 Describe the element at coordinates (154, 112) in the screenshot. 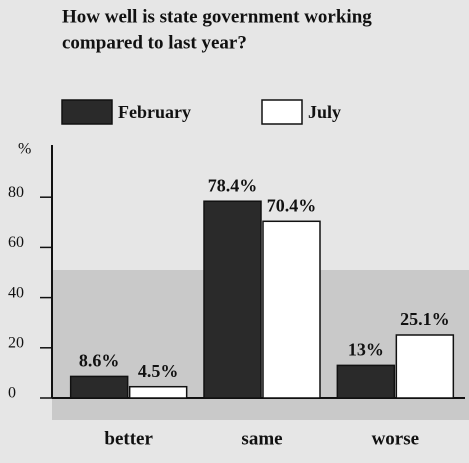

I see `legend-label: February` at that location.